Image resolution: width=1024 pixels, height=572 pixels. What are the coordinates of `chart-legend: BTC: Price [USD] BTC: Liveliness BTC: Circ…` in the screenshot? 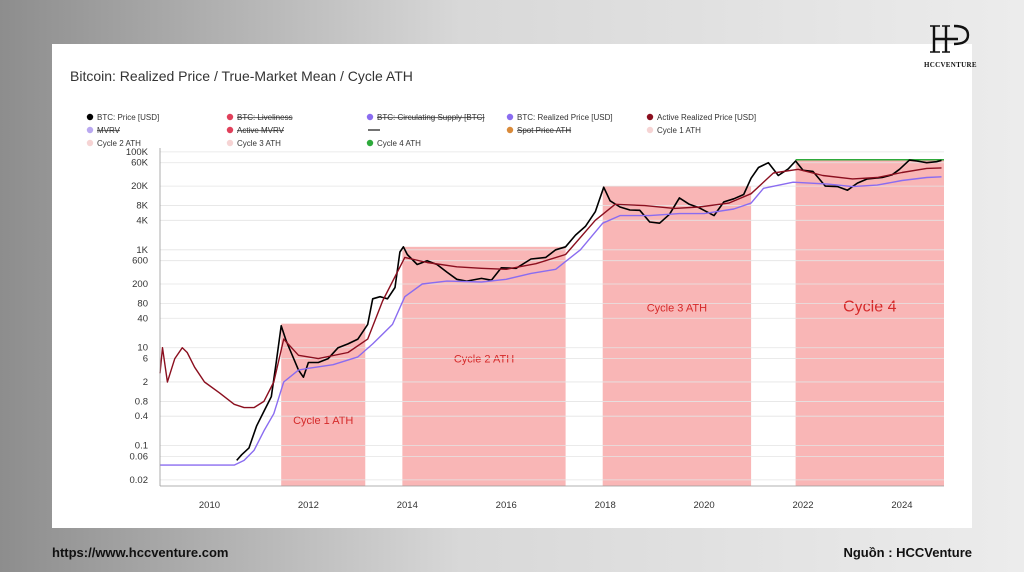 It's located at (421, 130).